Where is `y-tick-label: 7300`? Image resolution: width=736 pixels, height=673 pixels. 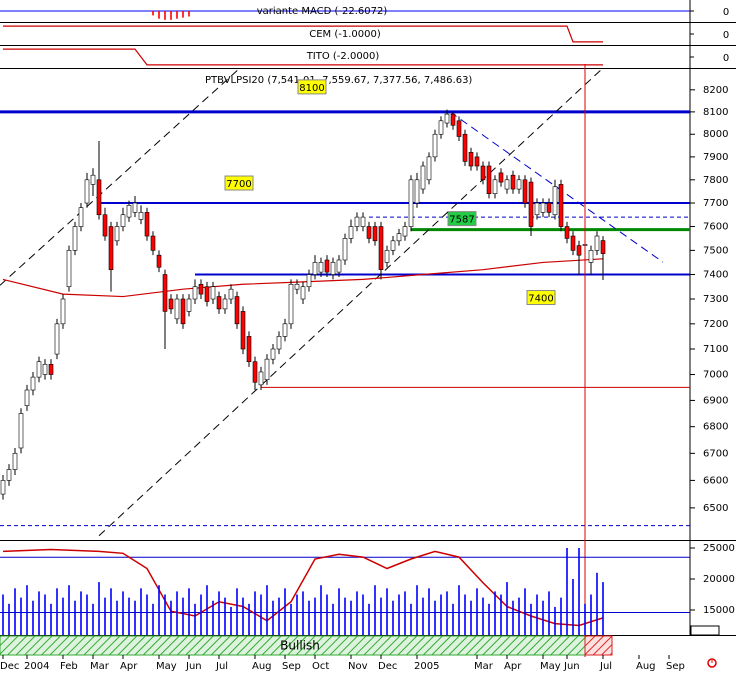
y-tick-label: 7300 is located at coordinates (715, 299).